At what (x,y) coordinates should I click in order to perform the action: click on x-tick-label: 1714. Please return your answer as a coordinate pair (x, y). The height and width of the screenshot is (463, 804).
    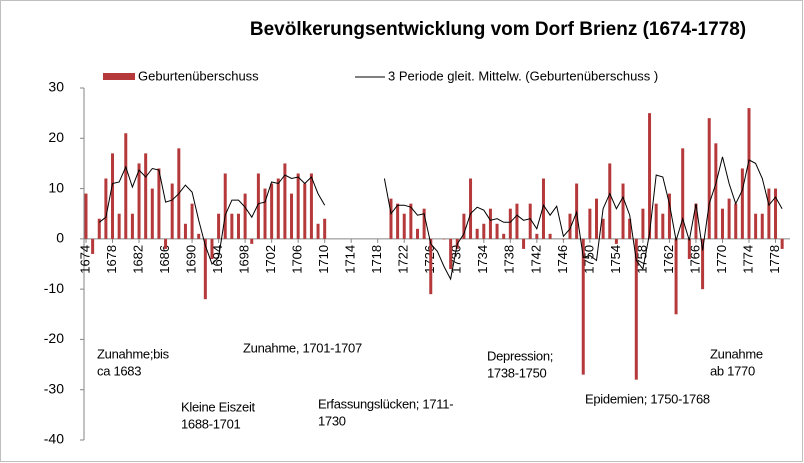
    Looking at the image, I should click on (350, 259).